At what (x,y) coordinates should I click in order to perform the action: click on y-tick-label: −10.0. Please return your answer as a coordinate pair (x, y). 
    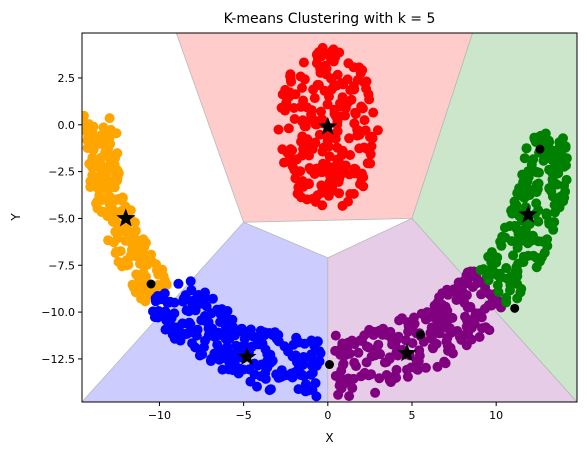
    Looking at the image, I should click on (58, 312).